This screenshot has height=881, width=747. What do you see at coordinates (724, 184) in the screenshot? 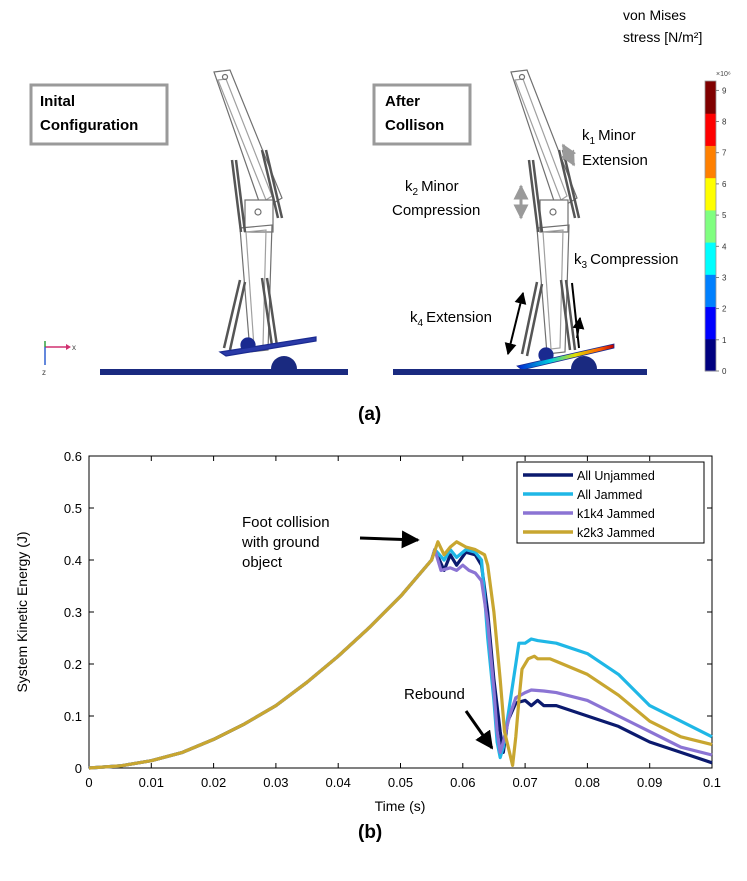
I see `colorbar-tick-label: 6` at bounding box center [724, 184].